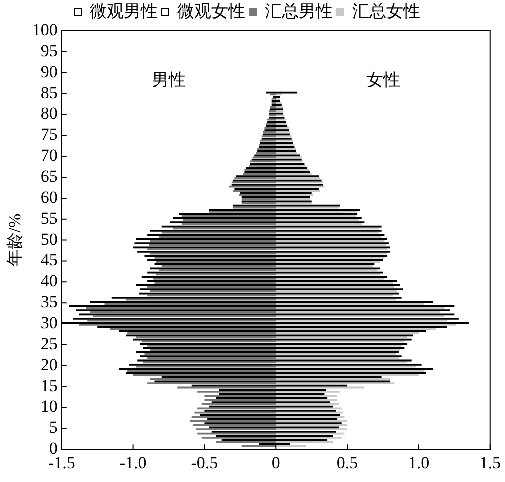 This screenshot has height=482, width=505. I want to click on y-tick-label: 45, so click(49, 260).